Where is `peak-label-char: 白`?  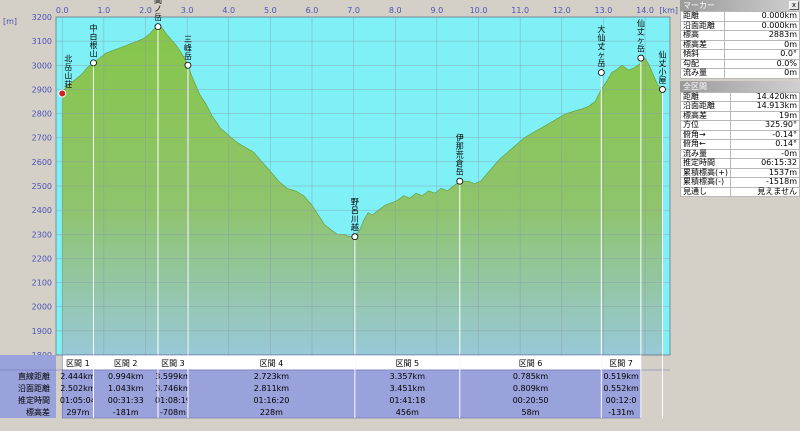 peak-label-char: 白 is located at coordinates (93, 36).